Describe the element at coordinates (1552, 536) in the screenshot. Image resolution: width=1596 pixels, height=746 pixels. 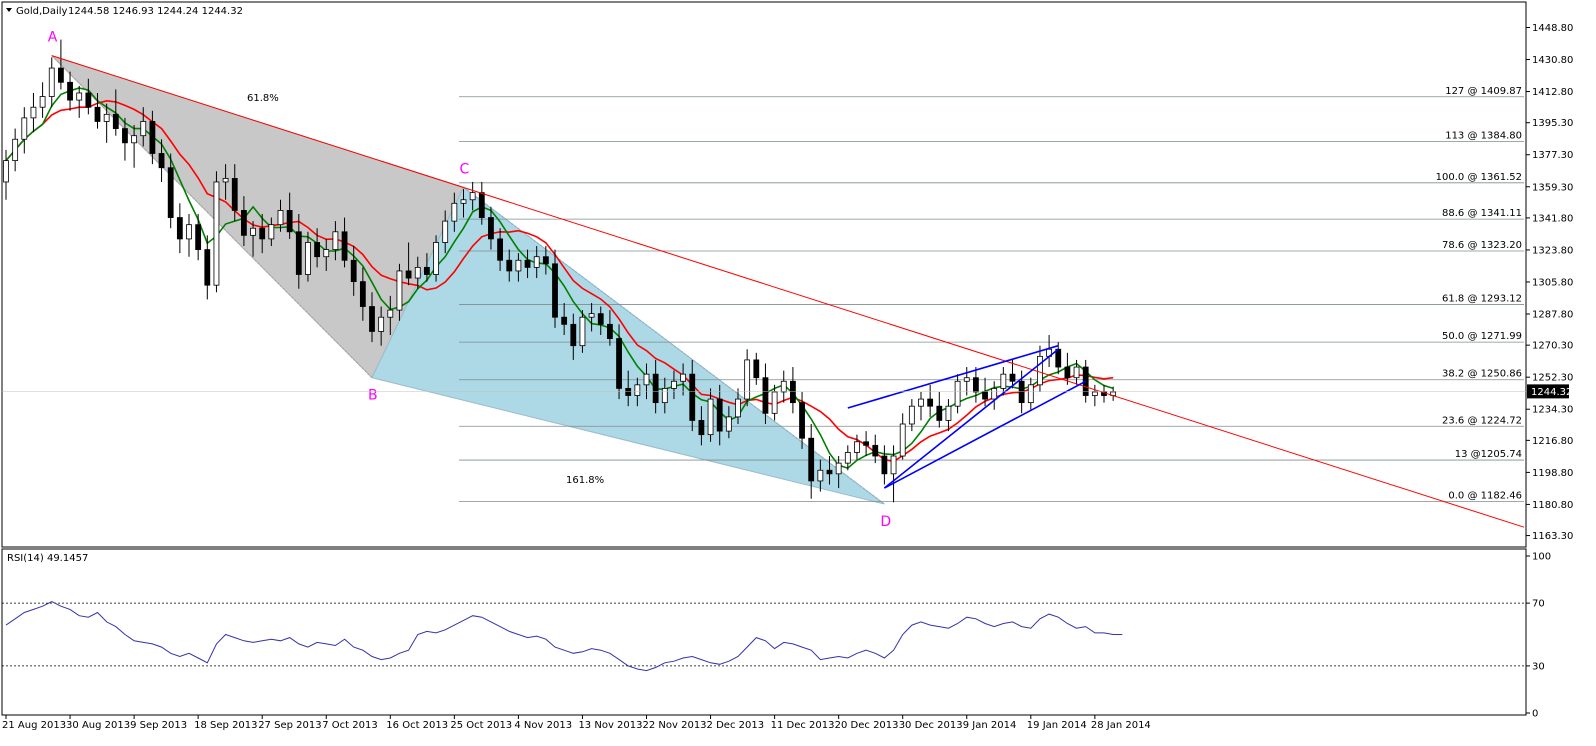
I see `price-tick-label: 1163.30` at that location.